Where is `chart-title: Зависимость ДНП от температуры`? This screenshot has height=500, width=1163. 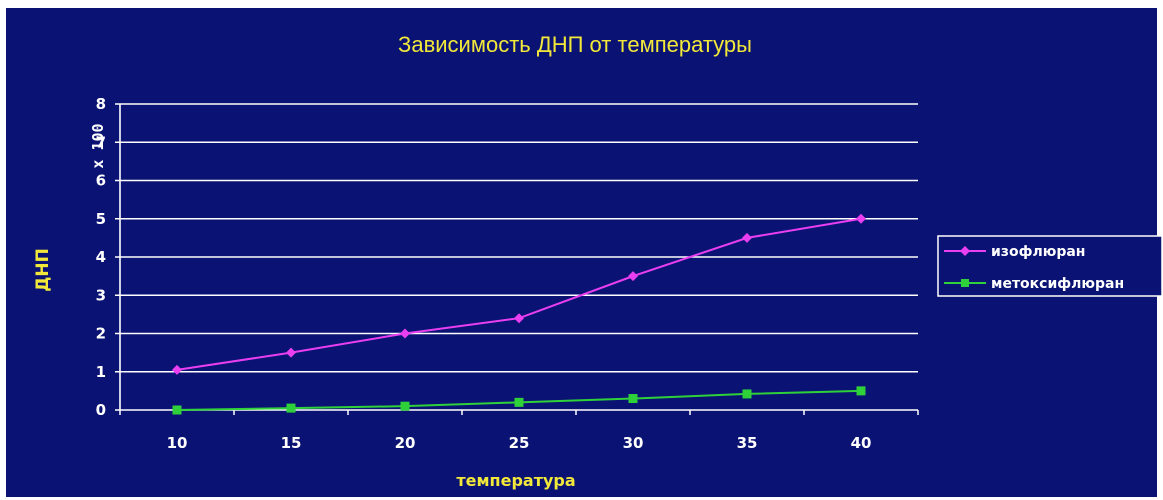 chart-title: Зависимость ДНП от температуры is located at coordinates (575, 44).